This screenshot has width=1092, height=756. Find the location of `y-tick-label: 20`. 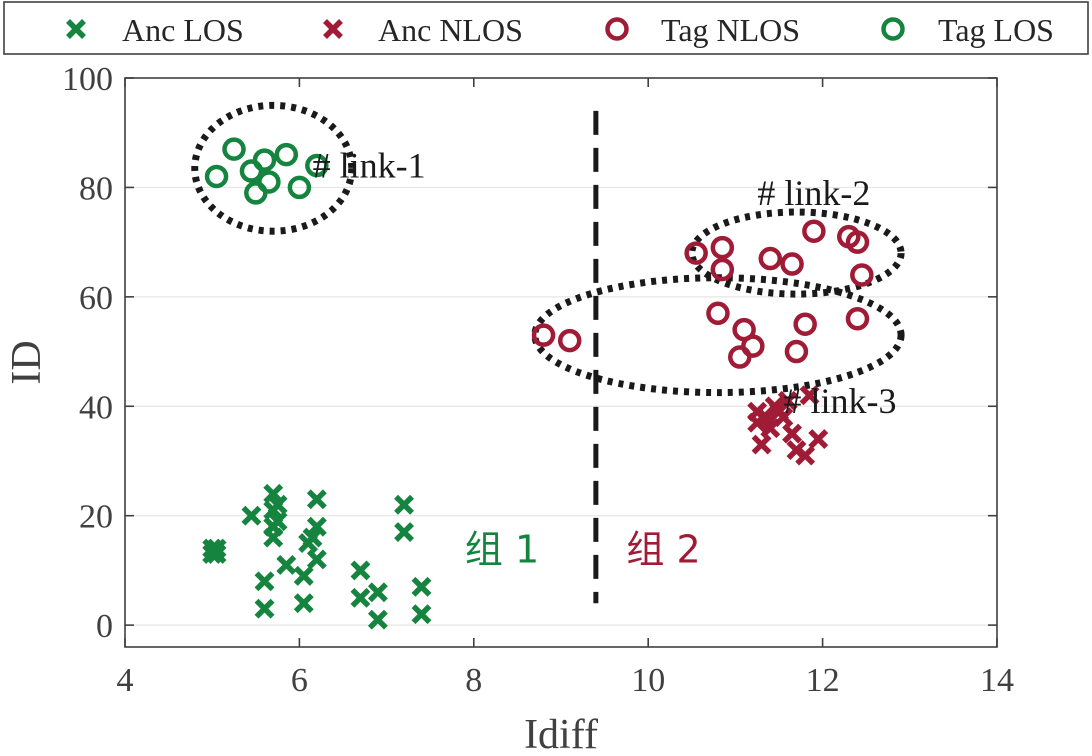

y-tick-label: 20 is located at coordinates (96, 517).